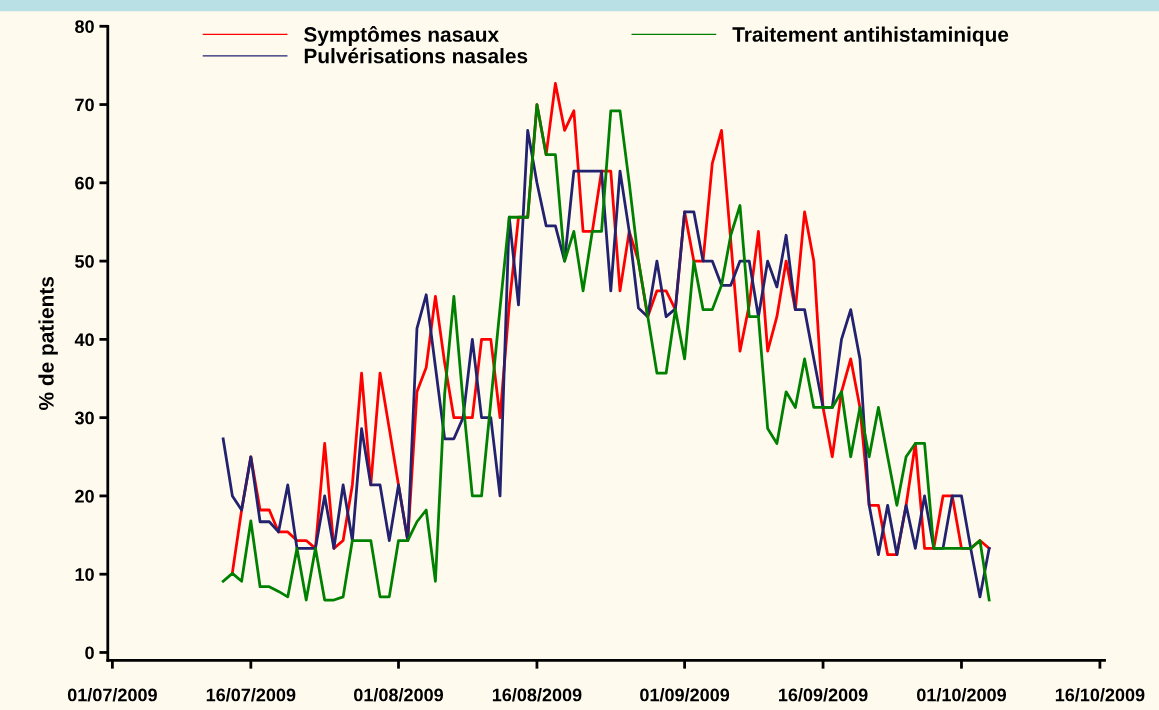 The height and width of the screenshot is (710, 1159). What do you see at coordinates (84, 105) in the screenshot?
I see `y-tick-label: 70` at bounding box center [84, 105].